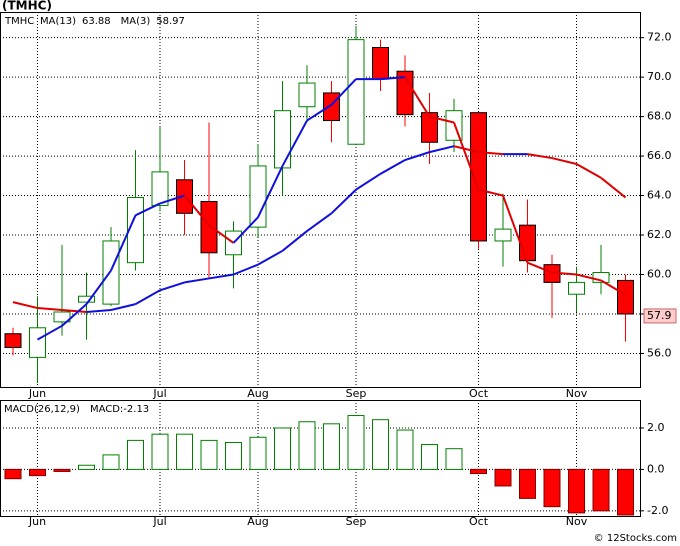  What do you see at coordinates (656, 468) in the screenshot?
I see `y-tick-label: 0.0` at bounding box center [656, 468].